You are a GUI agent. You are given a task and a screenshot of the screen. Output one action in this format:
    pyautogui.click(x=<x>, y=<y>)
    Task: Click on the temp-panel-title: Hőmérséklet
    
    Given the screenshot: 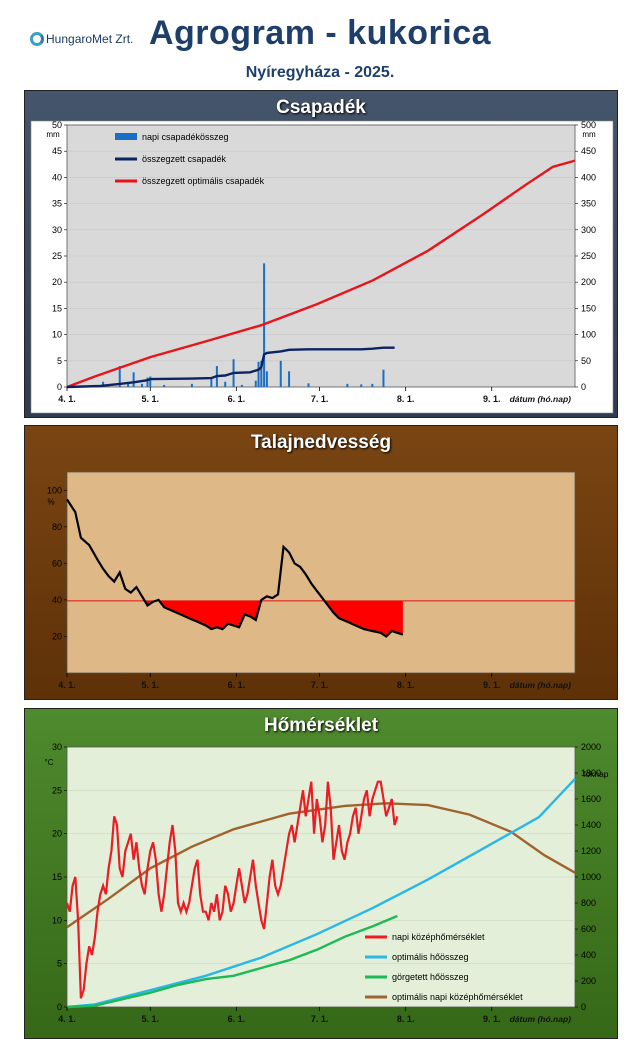 What is the action you would take?
    pyautogui.click(x=321, y=725)
    